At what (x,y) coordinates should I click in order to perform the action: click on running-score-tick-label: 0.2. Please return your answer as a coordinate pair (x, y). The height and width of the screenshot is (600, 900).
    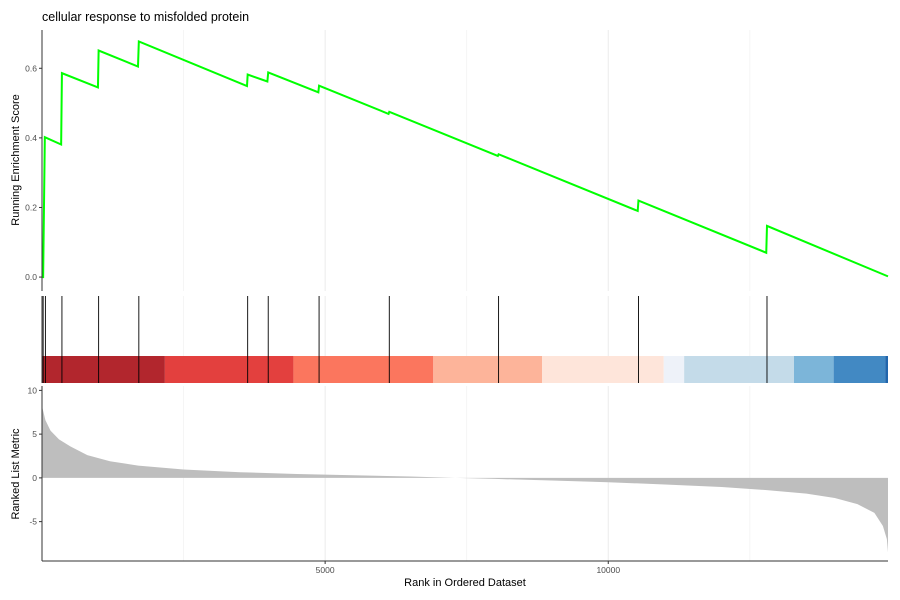
    Looking at the image, I should click on (31, 207).